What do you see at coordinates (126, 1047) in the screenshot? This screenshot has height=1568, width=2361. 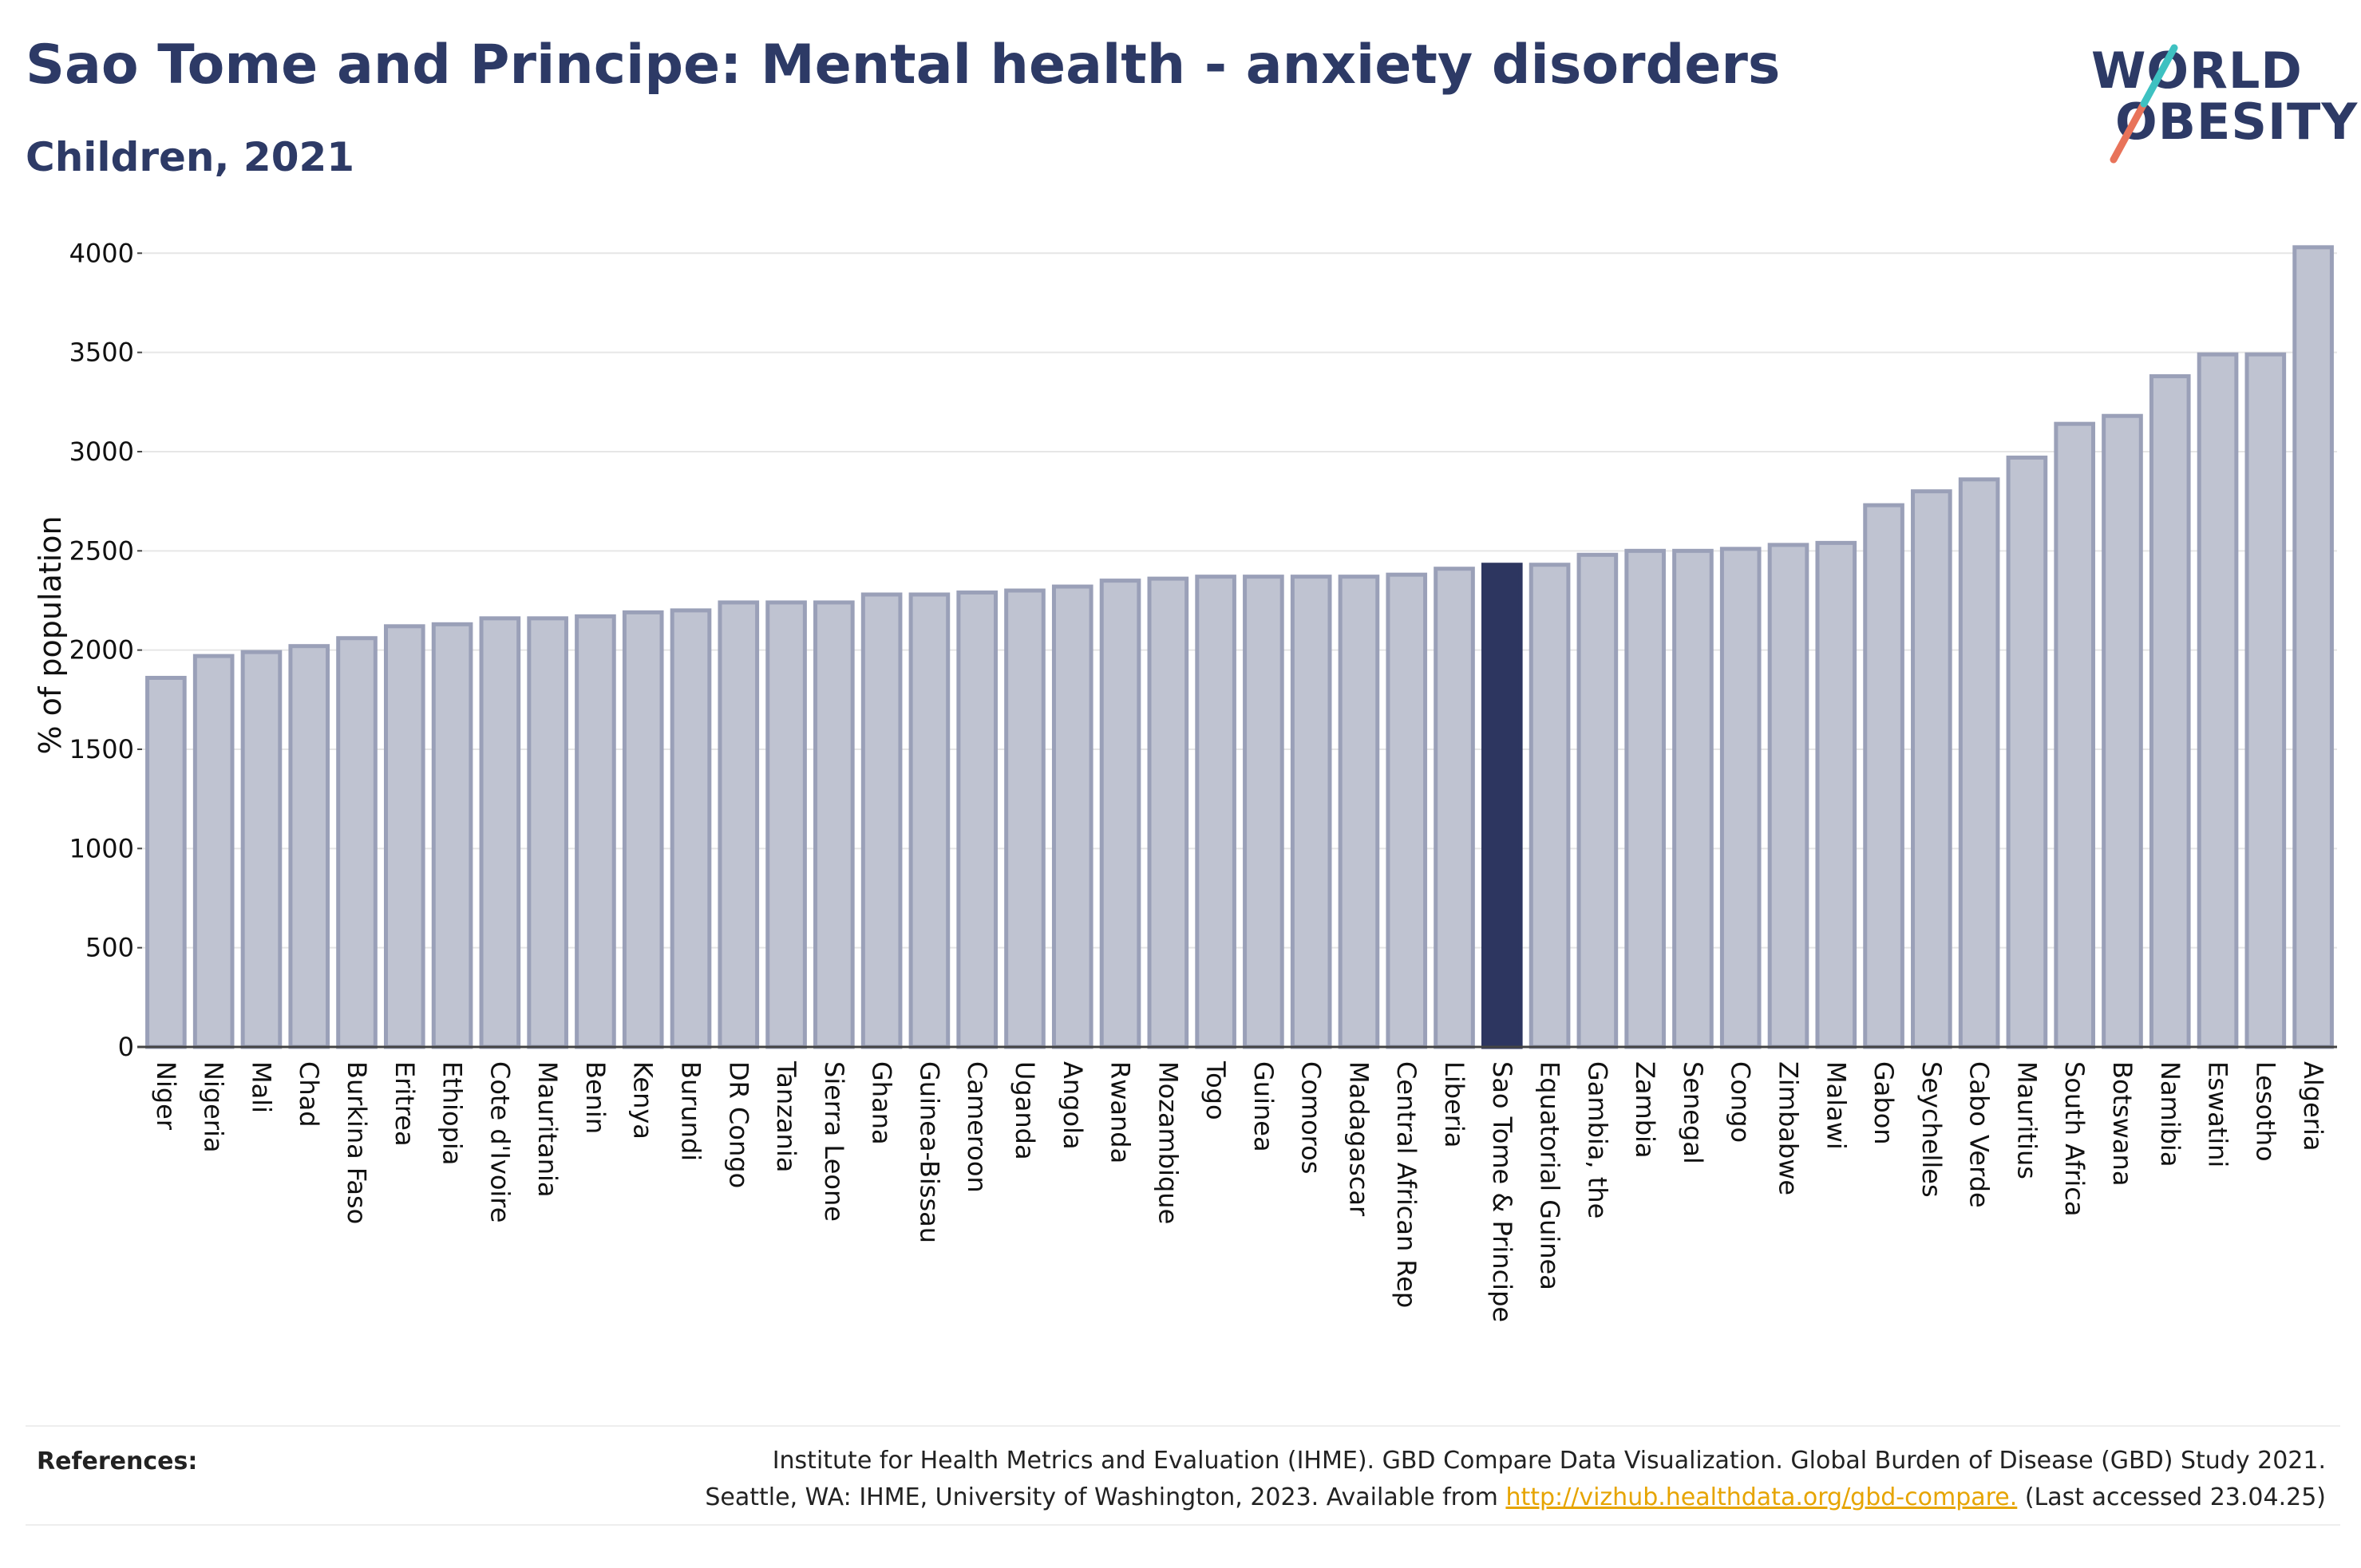 I see `y-tick-label: 0` at bounding box center [126, 1047].